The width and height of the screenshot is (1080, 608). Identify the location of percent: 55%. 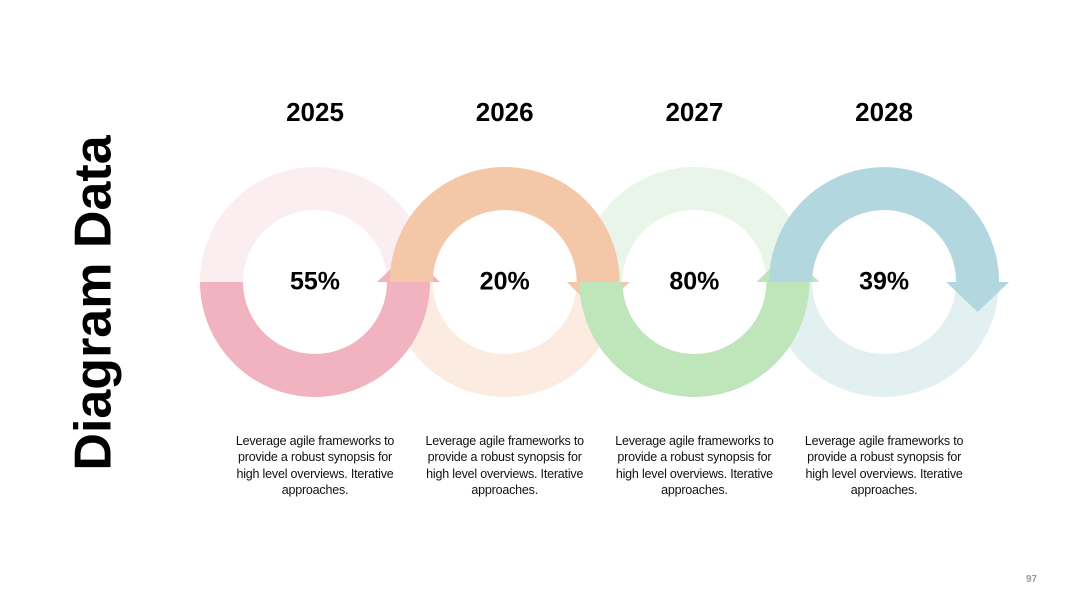
(315, 282).